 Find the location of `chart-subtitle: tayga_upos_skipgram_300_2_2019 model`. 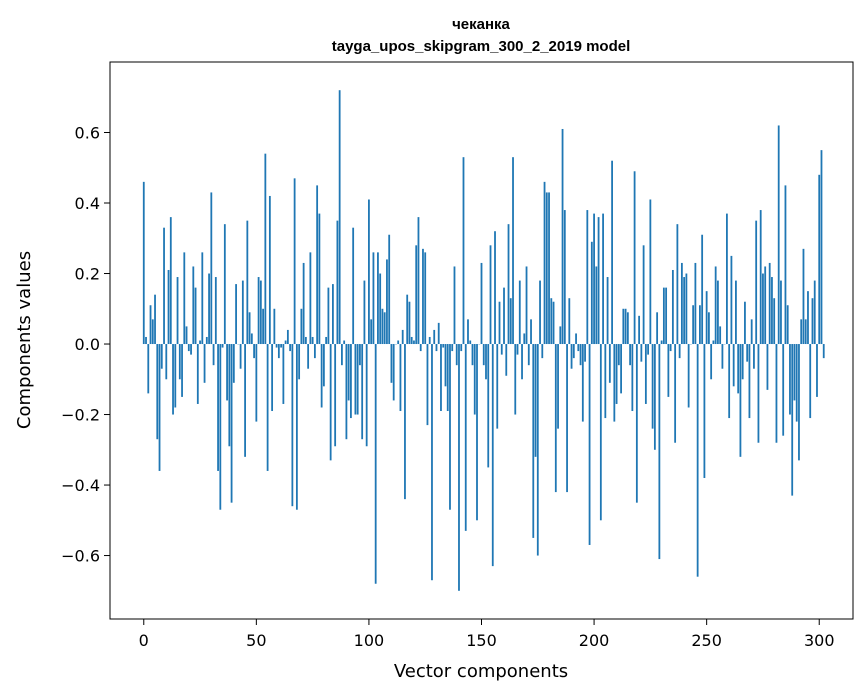

chart-subtitle: tayga_upos_skipgram_300_2_2019 model is located at coordinates (481, 46).